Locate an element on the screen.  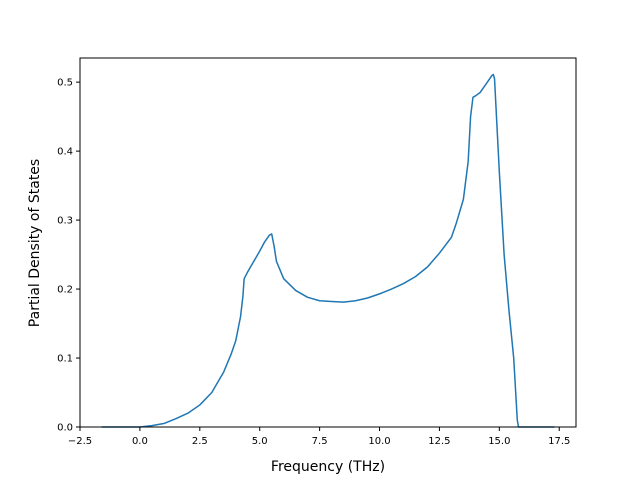
x-tick-label: 12.5 is located at coordinates (439, 441).